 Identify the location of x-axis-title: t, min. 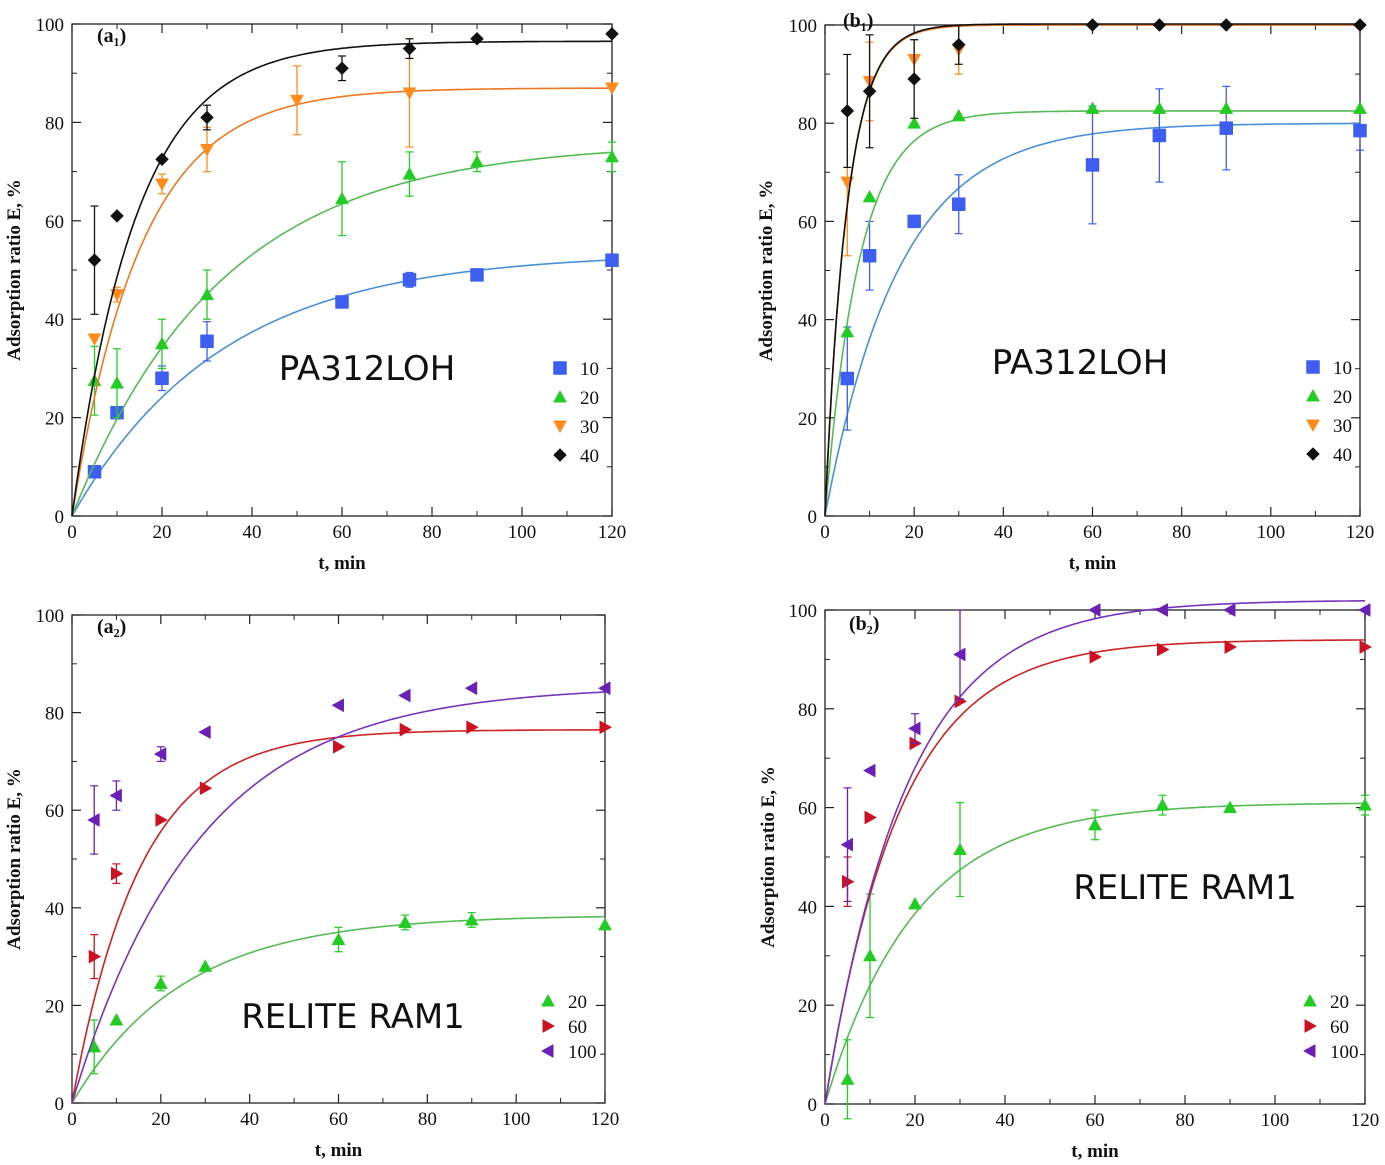
(1093, 563).